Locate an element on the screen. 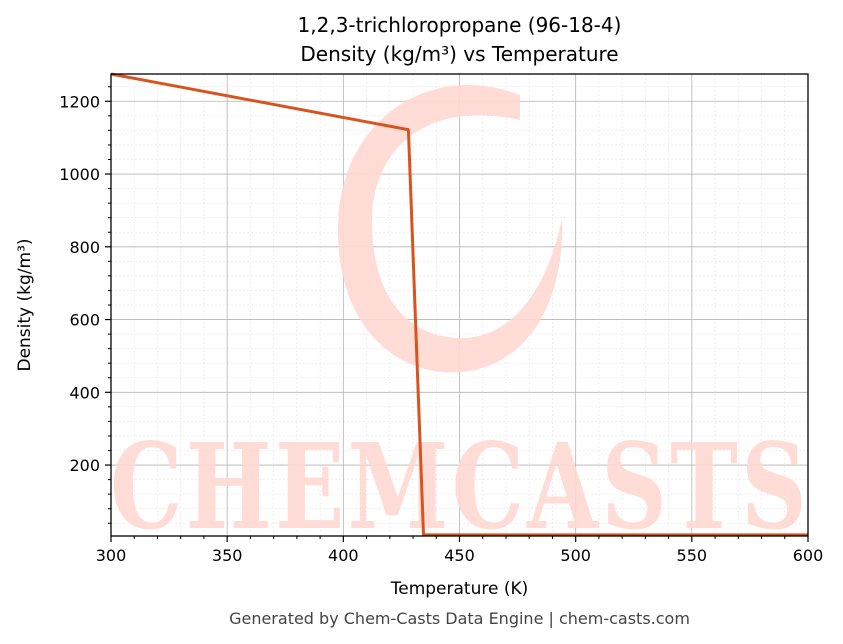 The image size is (843, 644). x-tick-label: 400 is located at coordinates (343, 555).